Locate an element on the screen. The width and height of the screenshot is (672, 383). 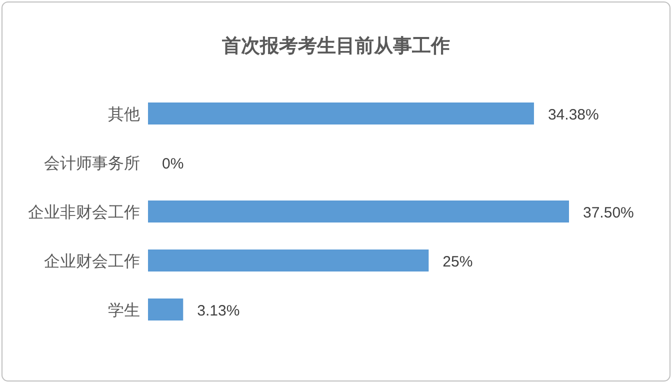
data-label: 0% is located at coordinates (173, 164).